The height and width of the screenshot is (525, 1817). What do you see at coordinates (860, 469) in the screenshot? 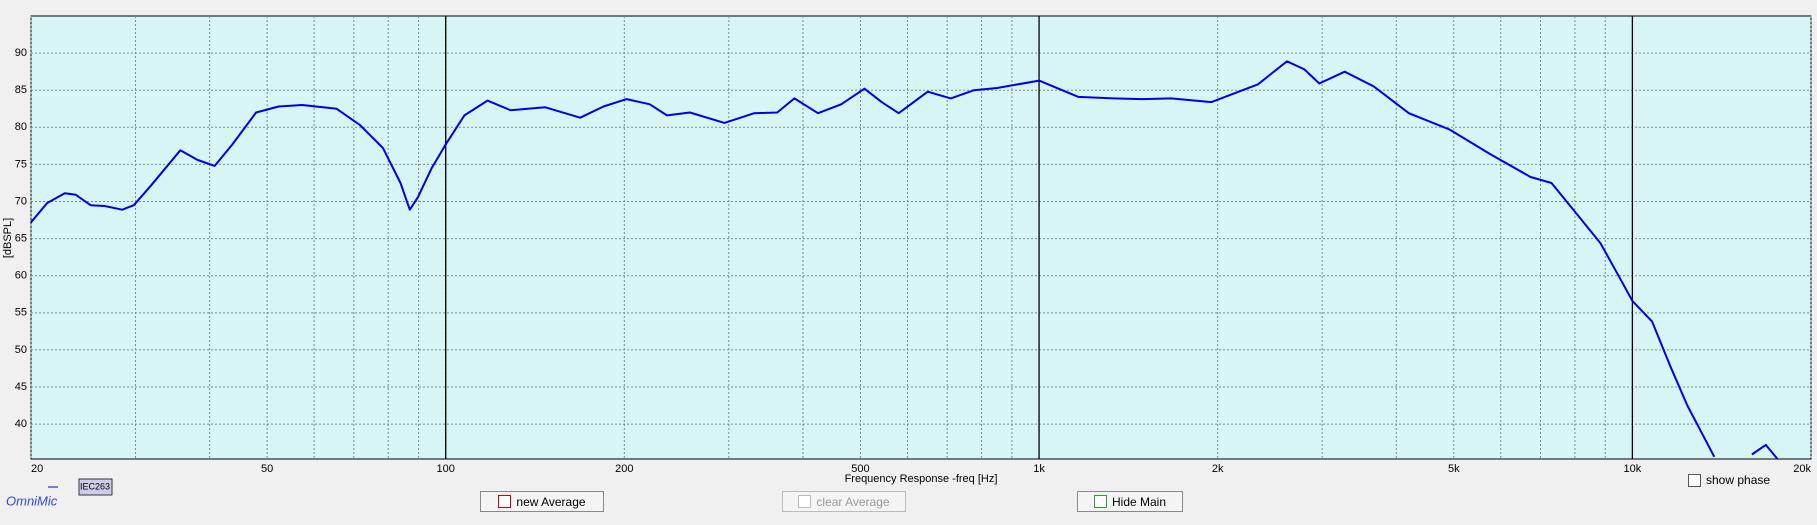
I see `x-tick-label: 500` at bounding box center [860, 469].